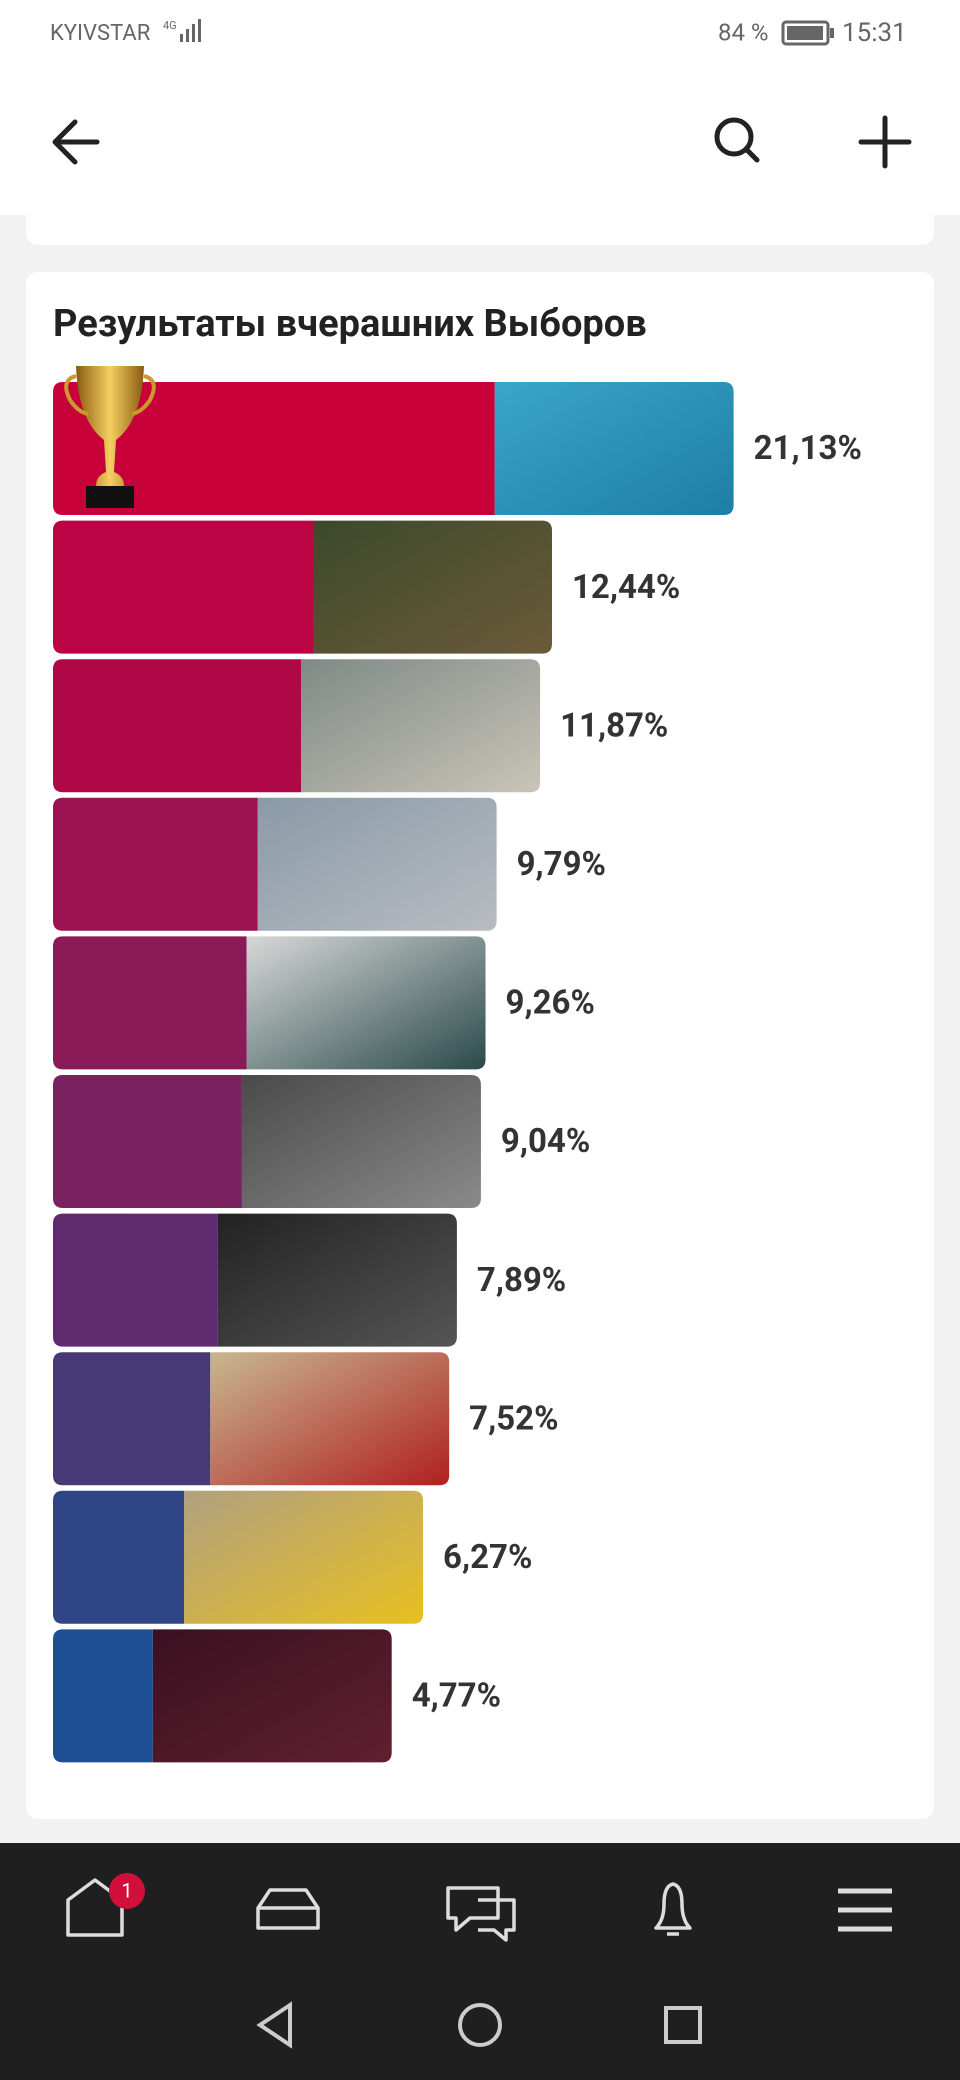  What do you see at coordinates (95, 1907) in the screenshot?
I see `home-tab` at bounding box center [95, 1907].